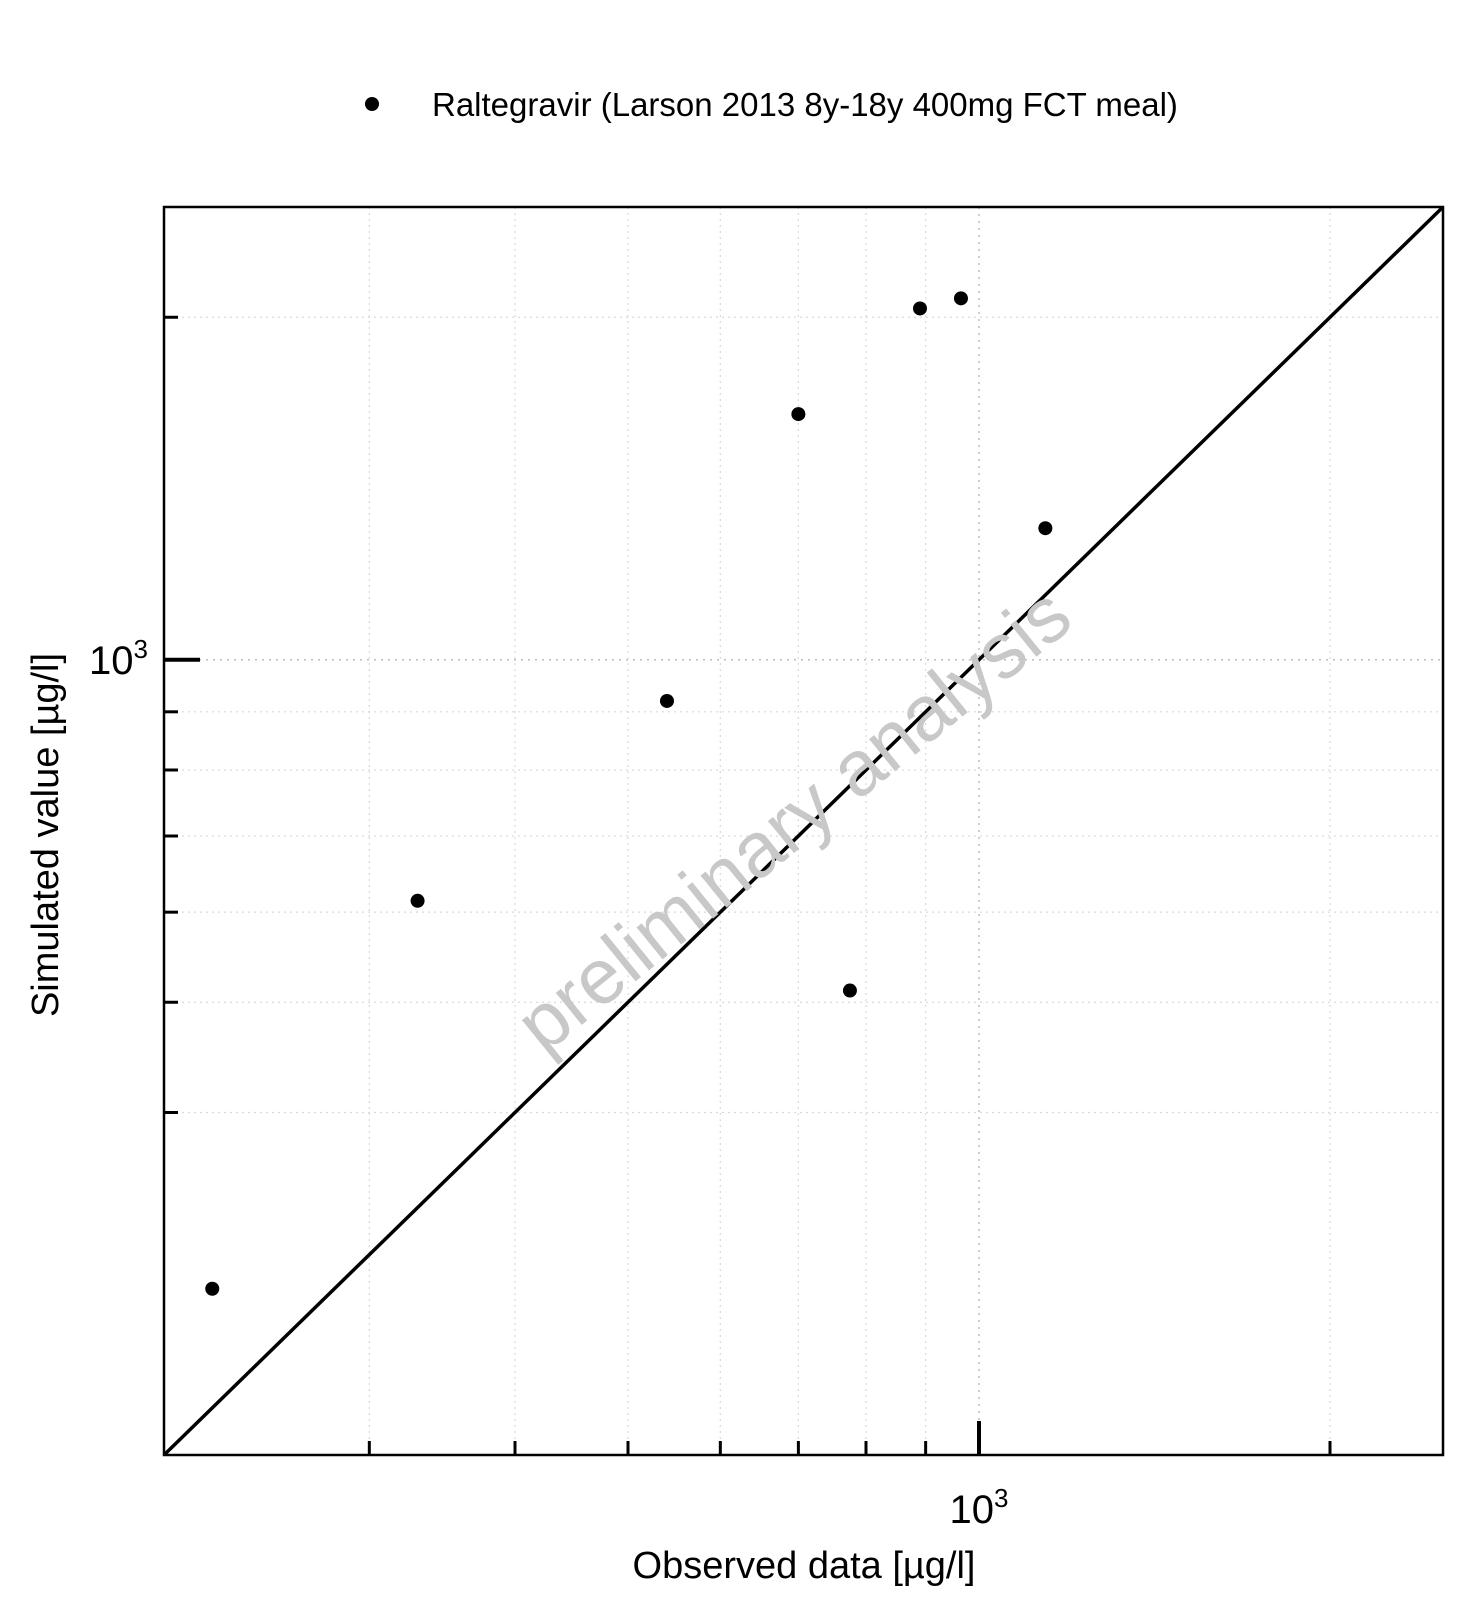 The image size is (1476, 1616). Describe the element at coordinates (372, 104) in the screenshot. I see `legend-marker` at that location.